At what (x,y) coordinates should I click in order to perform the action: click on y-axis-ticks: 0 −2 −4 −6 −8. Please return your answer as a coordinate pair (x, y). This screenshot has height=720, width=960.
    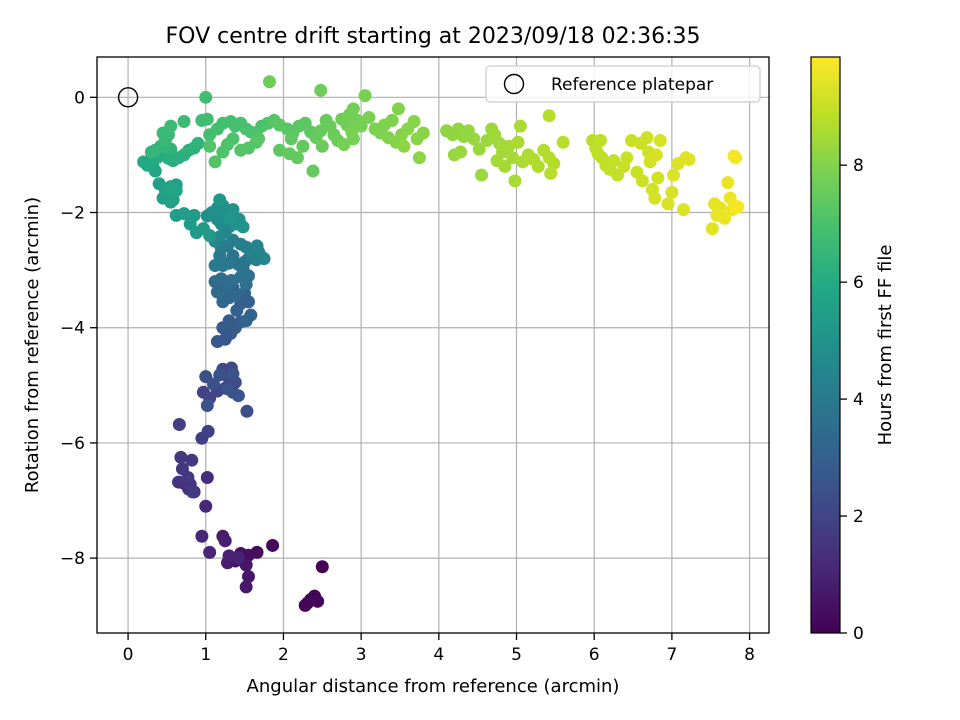
    Looking at the image, I should click on (78, 328).